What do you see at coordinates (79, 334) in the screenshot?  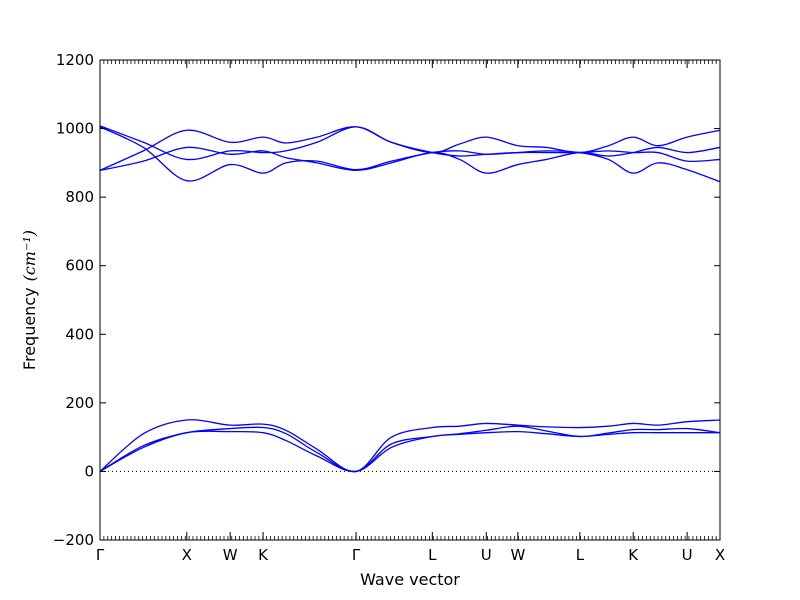 I see `y-tick-label: 400` at bounding box center [79, 334].